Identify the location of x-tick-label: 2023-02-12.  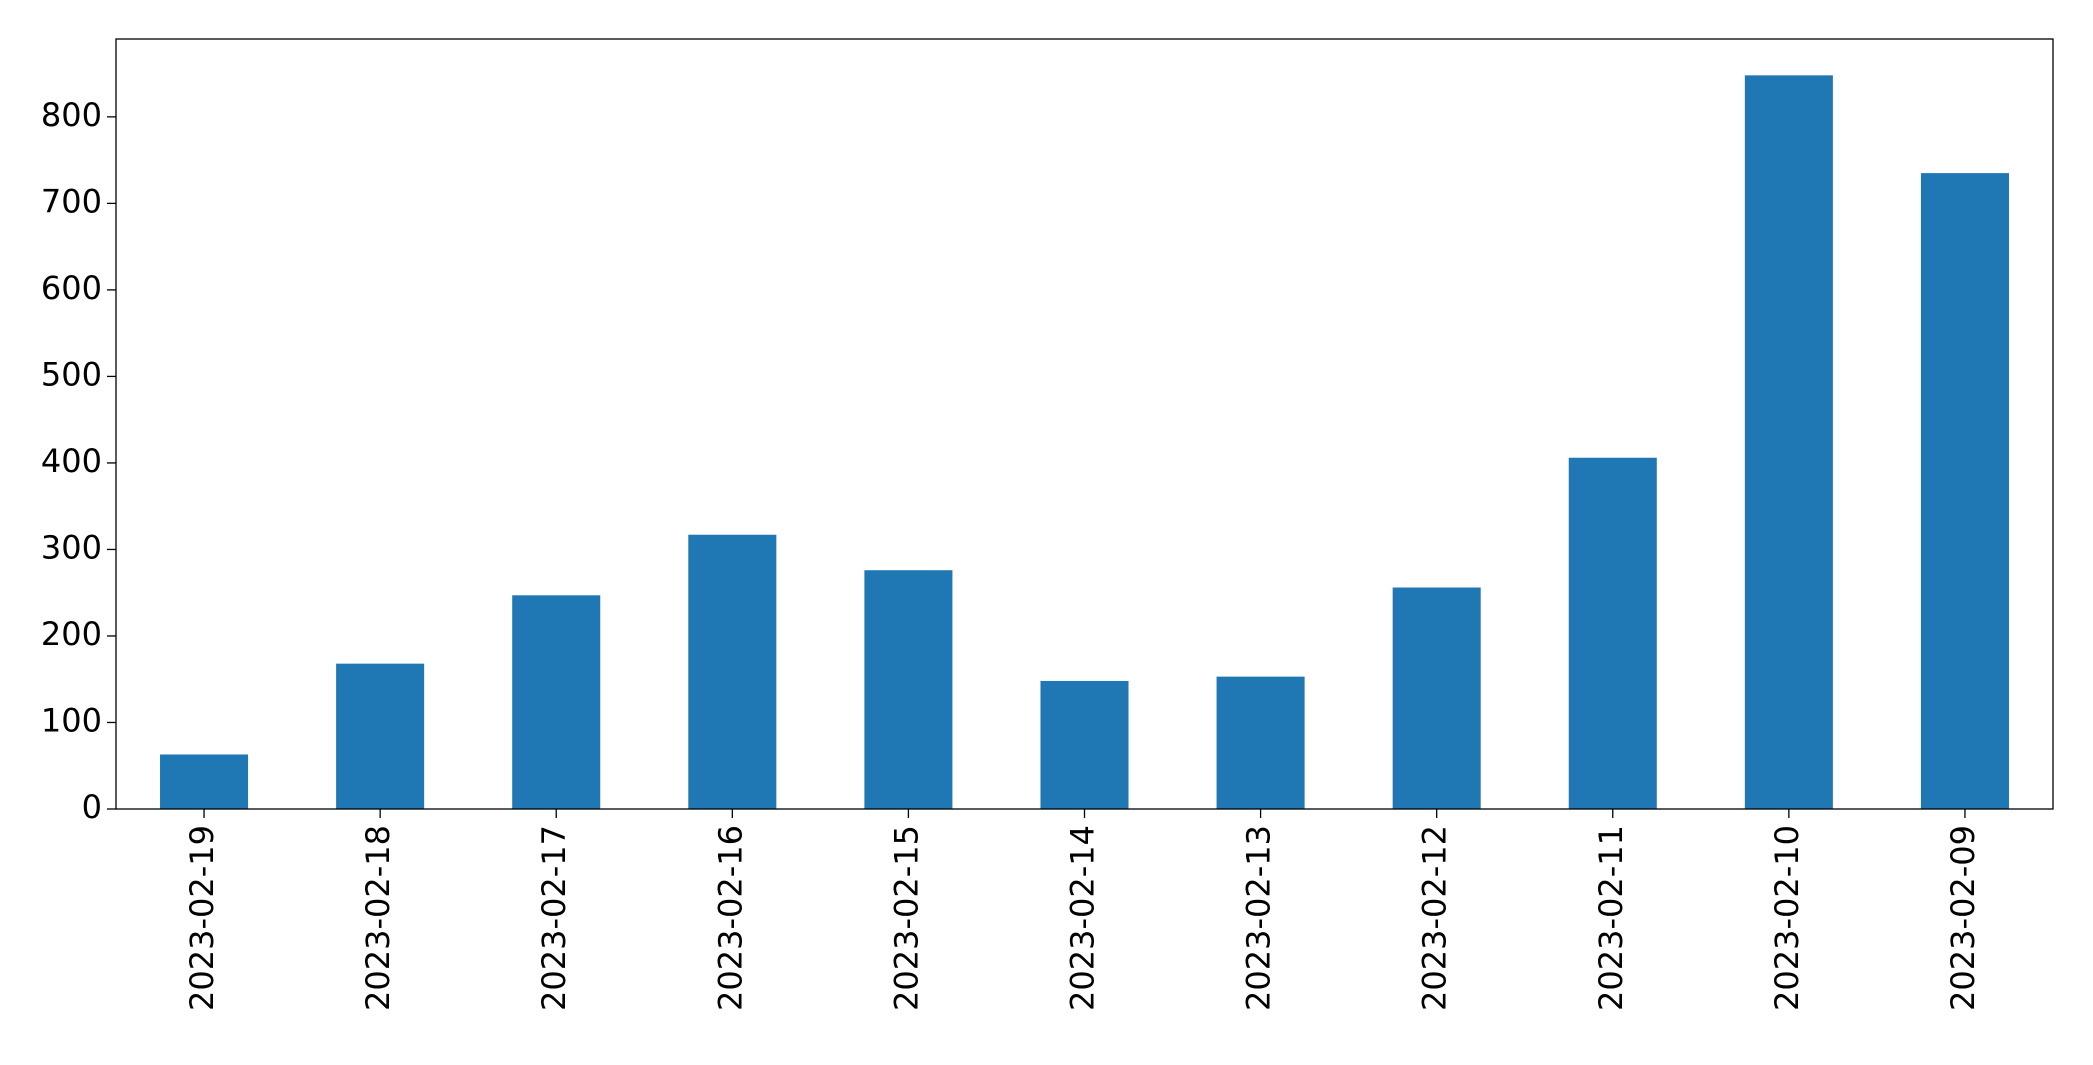
(1435, 918).